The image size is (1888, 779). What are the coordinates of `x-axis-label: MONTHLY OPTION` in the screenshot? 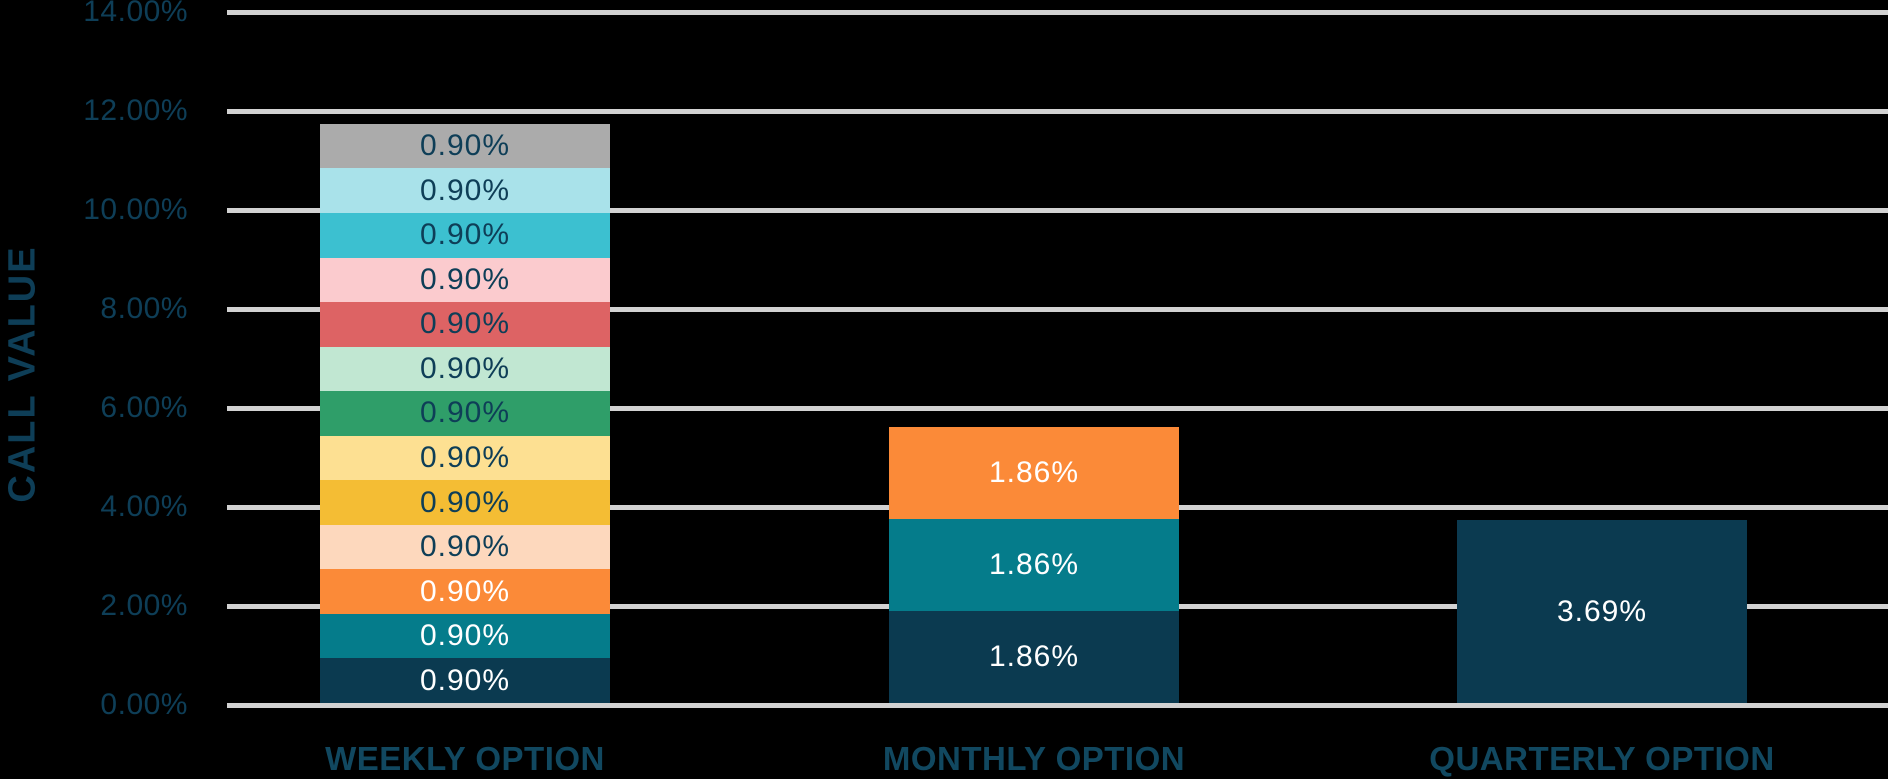 It's located at (1034, 758).